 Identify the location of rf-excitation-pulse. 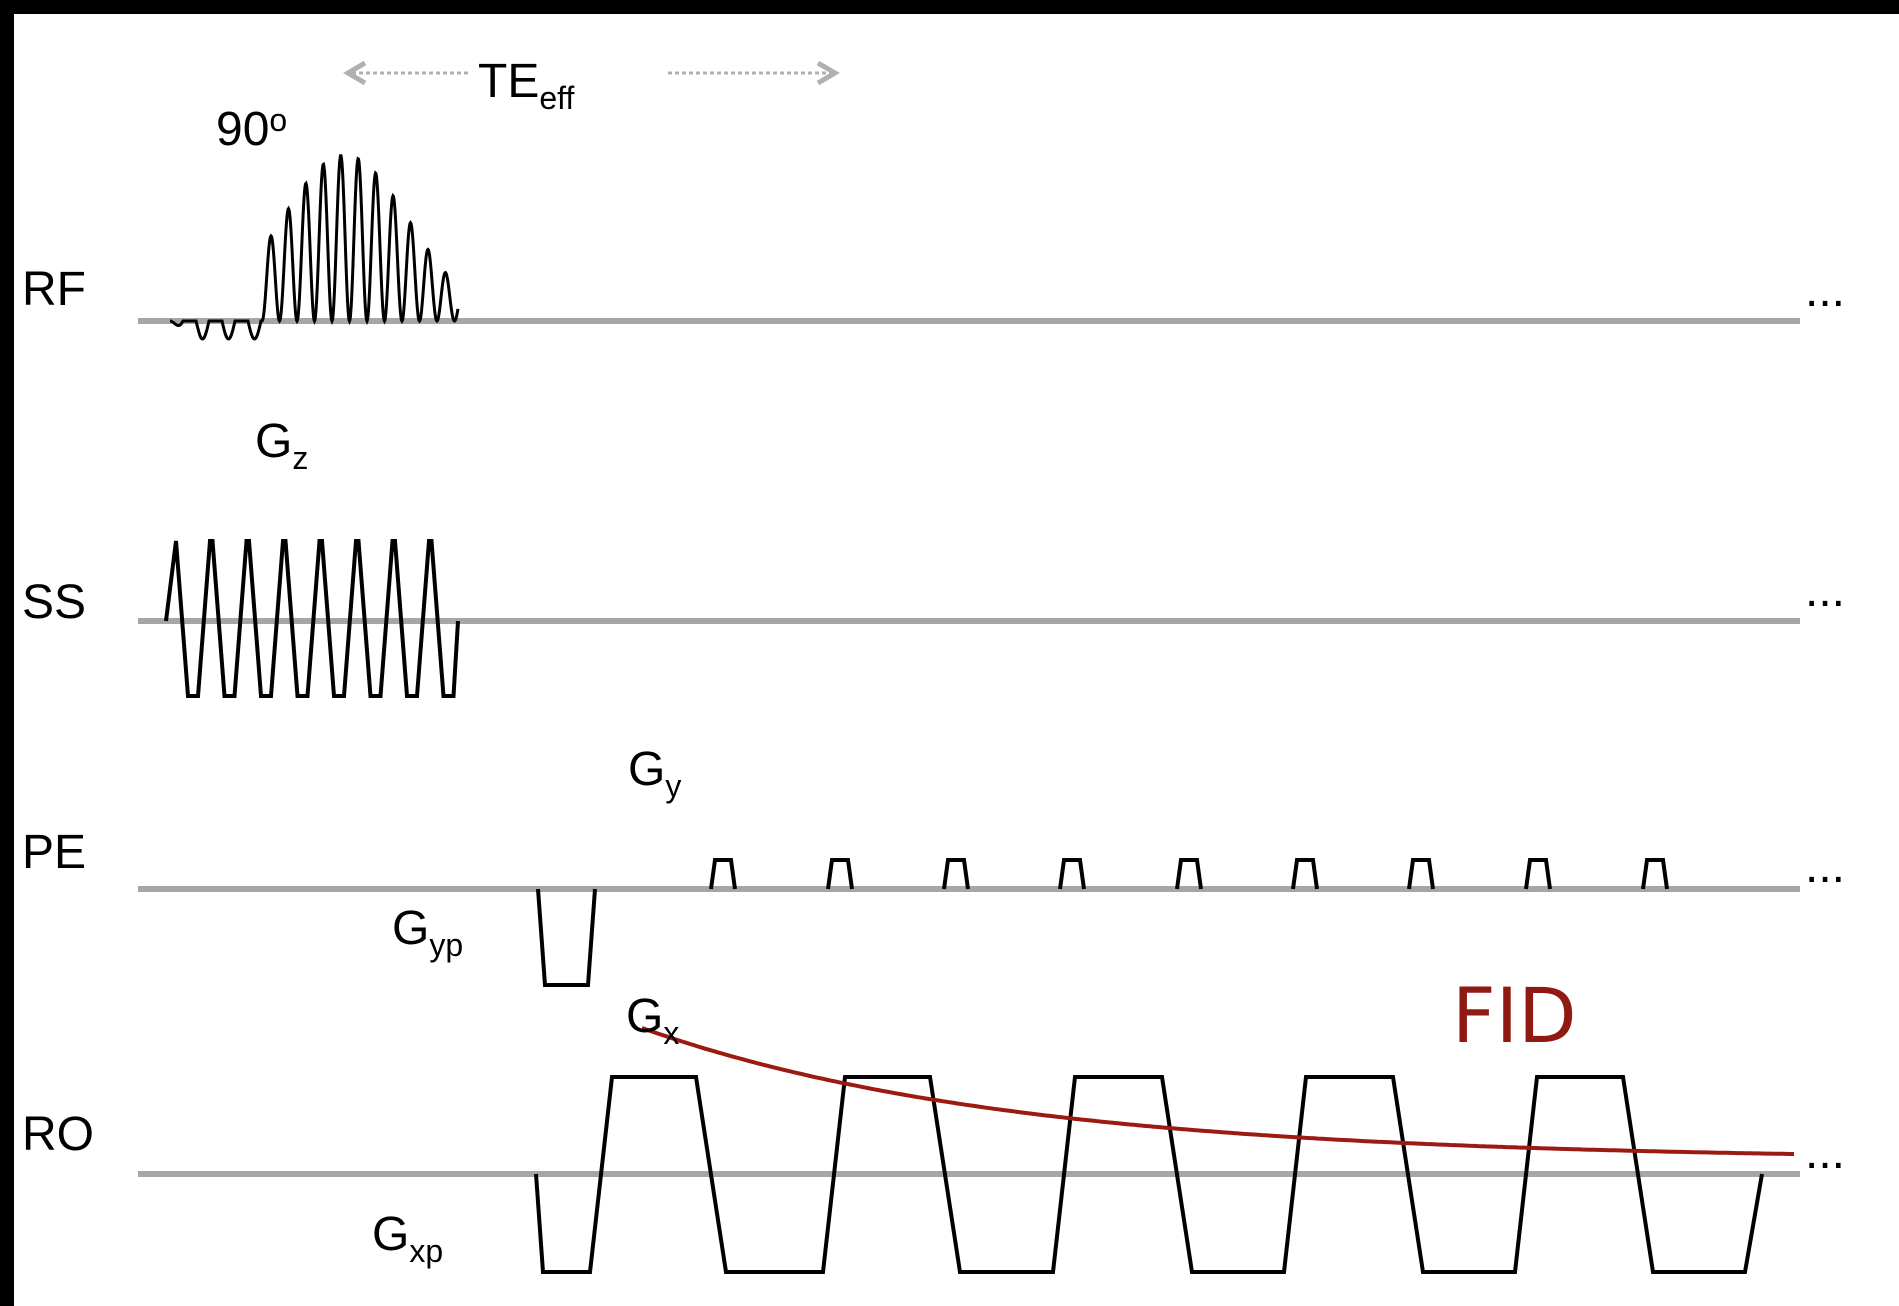
(315, 247).